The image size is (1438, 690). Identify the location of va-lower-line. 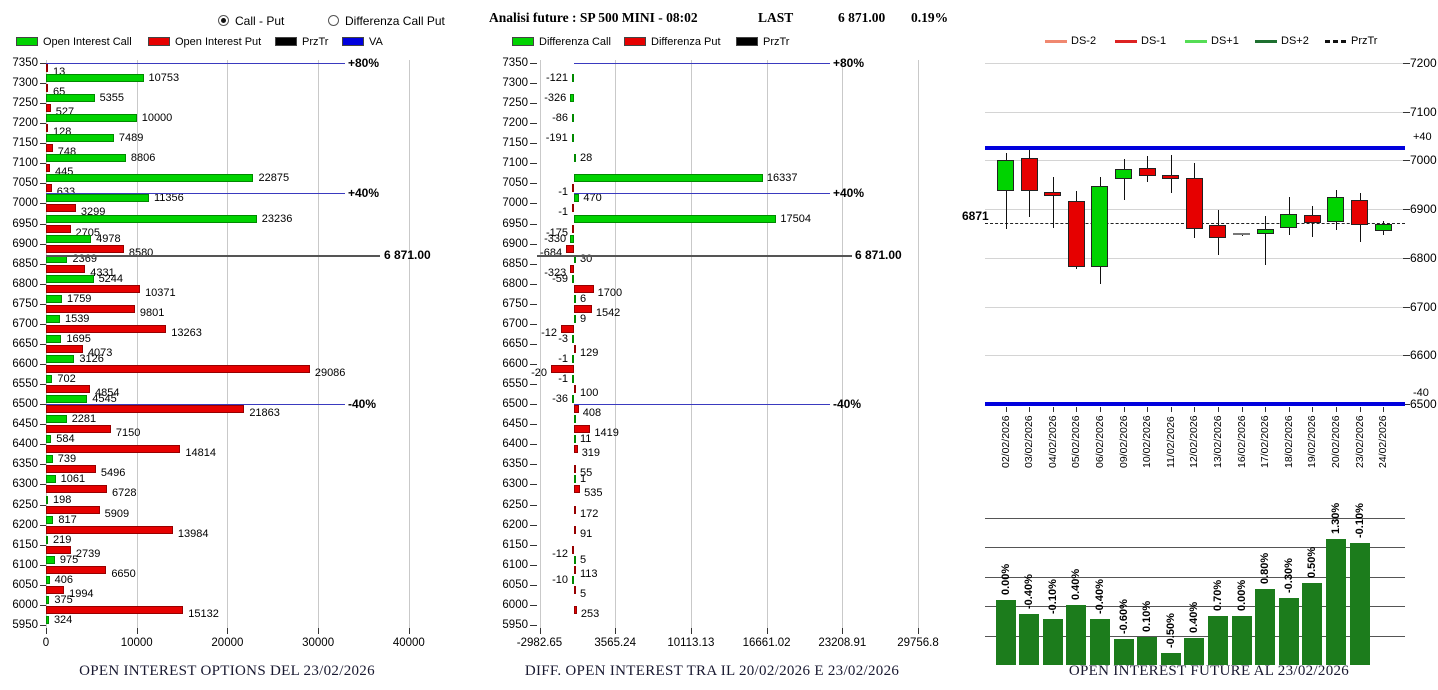
(1195, 403).